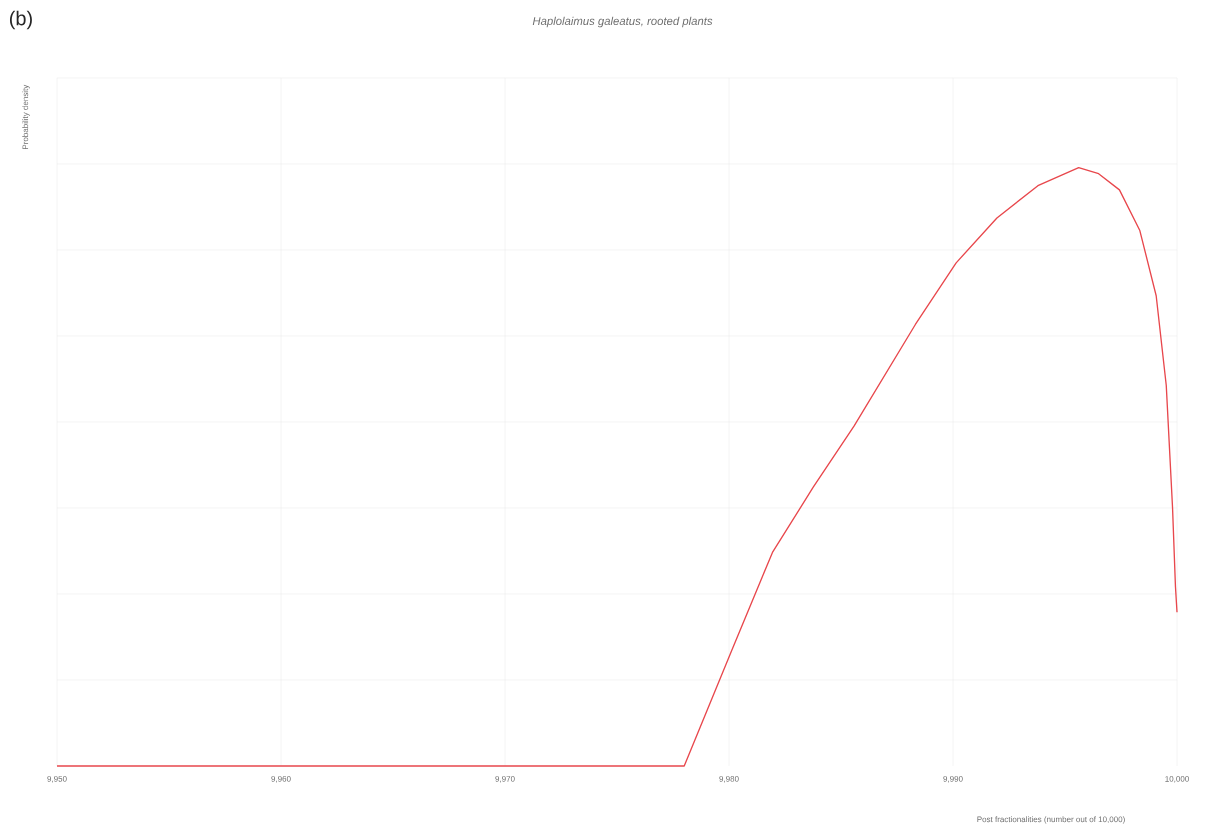 The height and width of the screenshot is (833, 1205). What do you see at coordinates (953, 779) in the screenshot?
I see `x-tick-label: 9,990` at bounding box center [953, 779].